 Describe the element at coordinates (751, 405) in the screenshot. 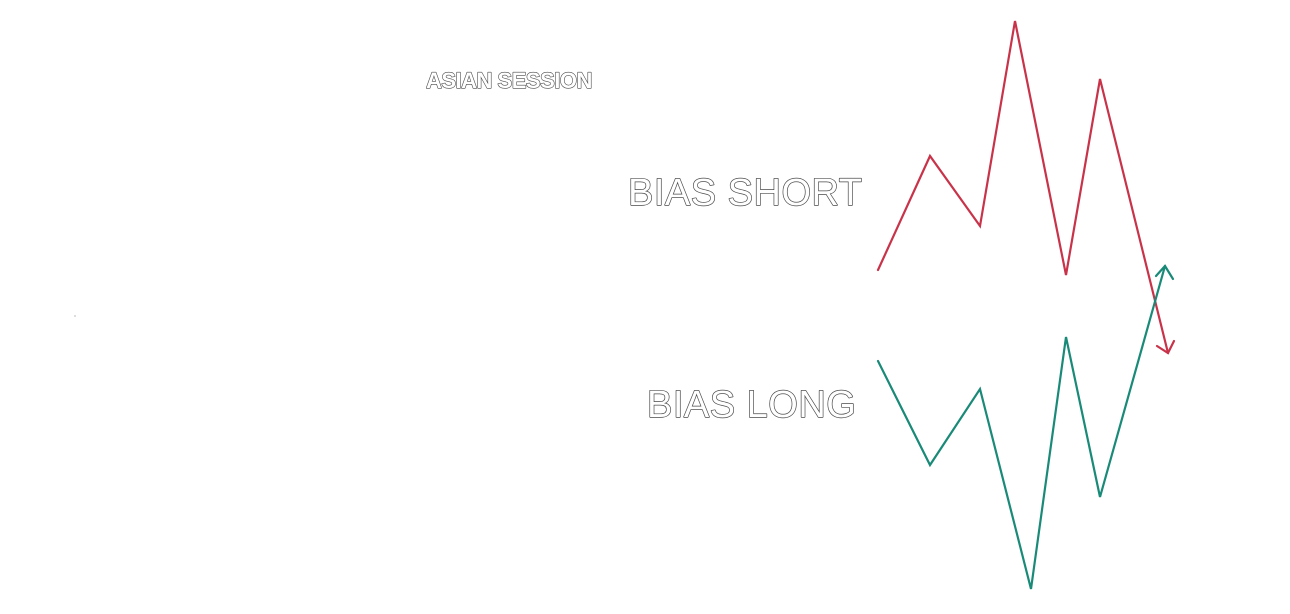

I see `bias-long-label: BIAS LONG` at that location.